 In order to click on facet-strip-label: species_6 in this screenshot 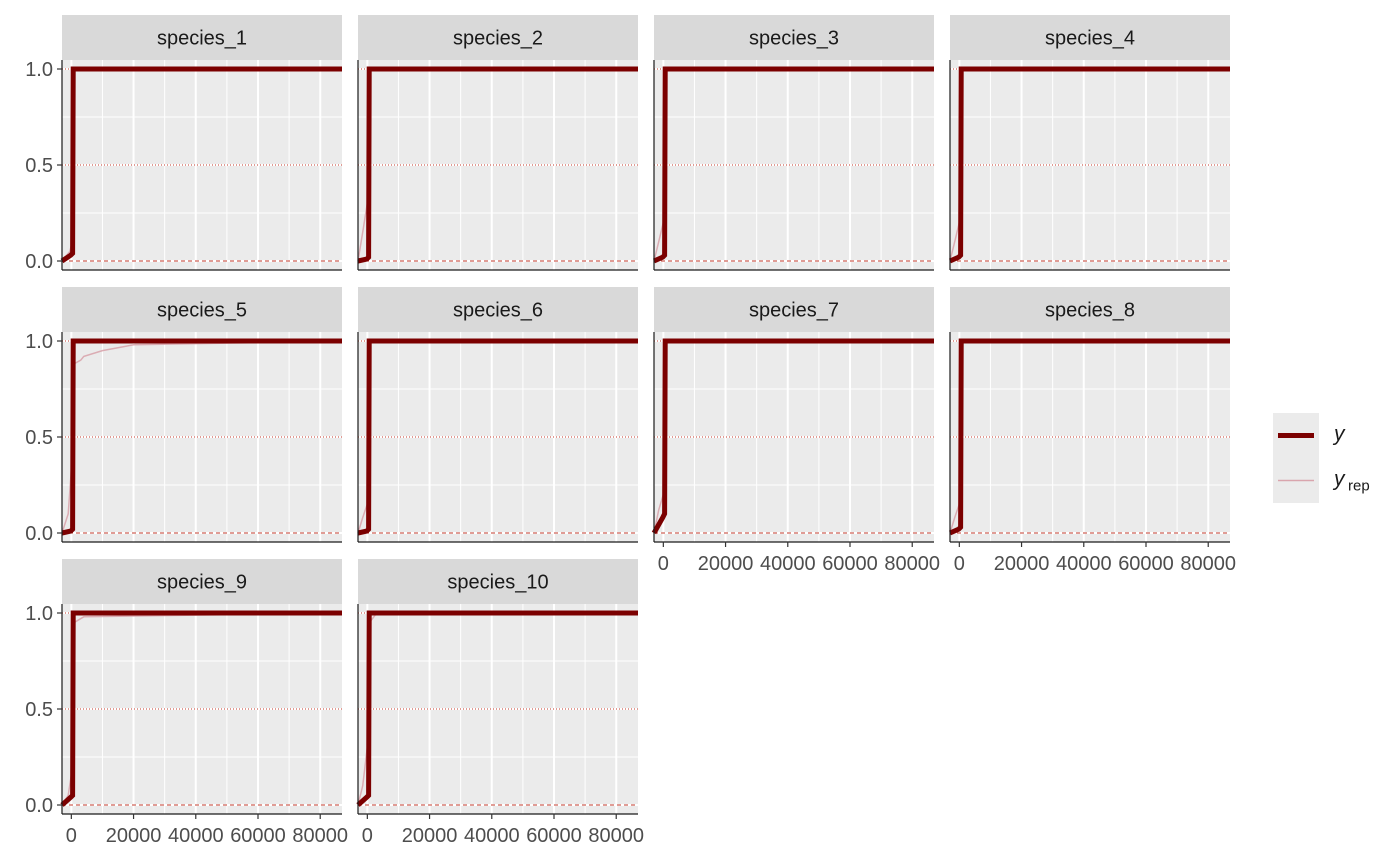, I will do `click(498, 311)`.